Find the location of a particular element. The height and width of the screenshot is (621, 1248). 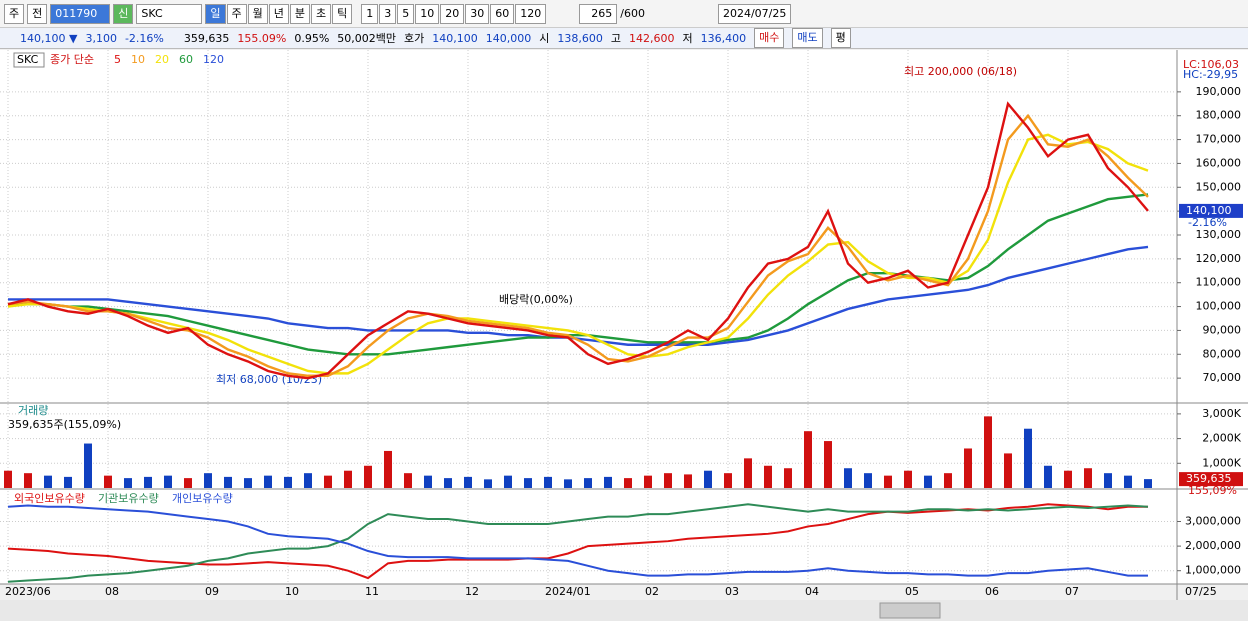

y-tick-label: 190,000 is located at coordinates (1219, 91).